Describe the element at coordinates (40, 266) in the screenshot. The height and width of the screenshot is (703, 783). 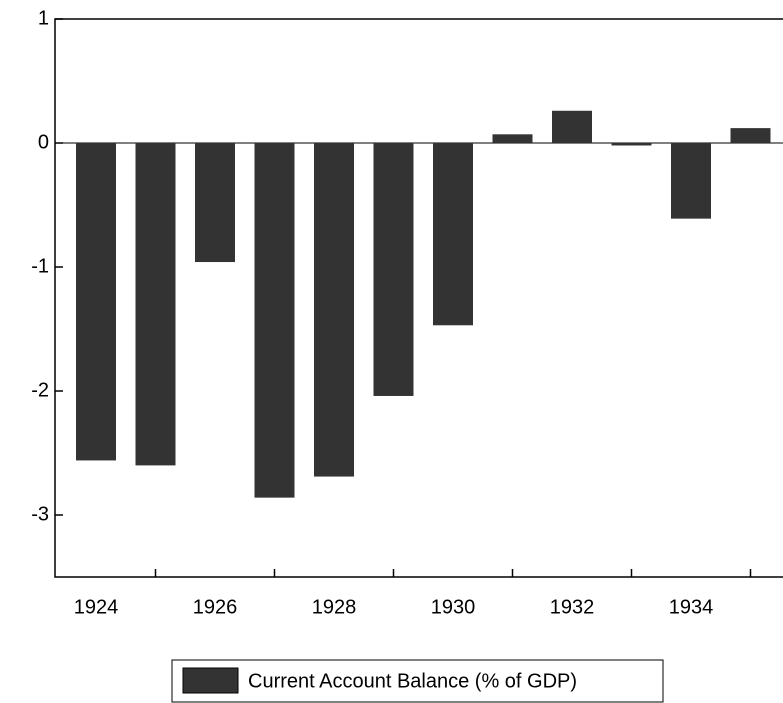
I see `y-tick-label: -1` at that location.